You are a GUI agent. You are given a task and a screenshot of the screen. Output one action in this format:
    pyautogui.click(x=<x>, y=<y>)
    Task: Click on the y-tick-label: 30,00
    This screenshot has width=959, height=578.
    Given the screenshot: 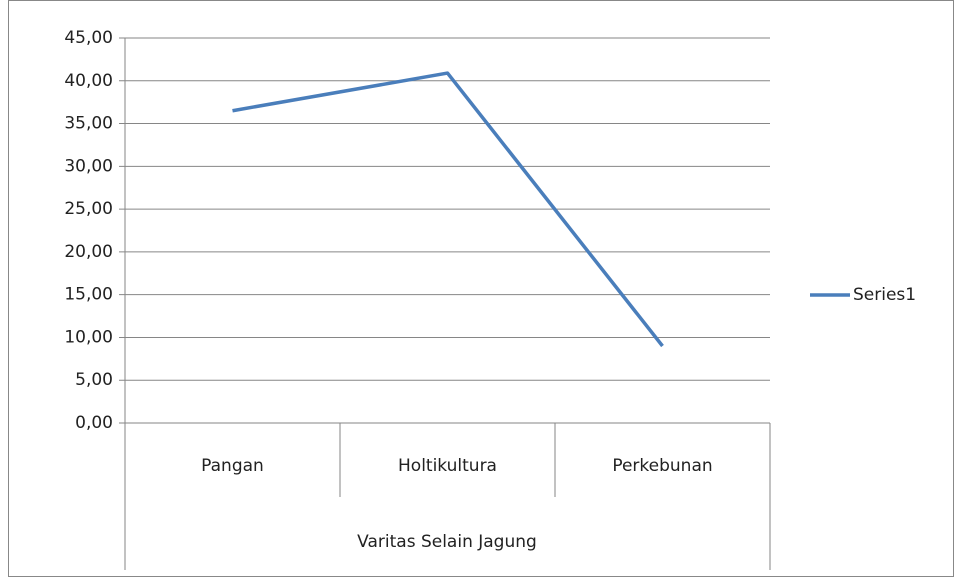 What is the action you would take?
    pyautogui.click(x=88, y=166)
    